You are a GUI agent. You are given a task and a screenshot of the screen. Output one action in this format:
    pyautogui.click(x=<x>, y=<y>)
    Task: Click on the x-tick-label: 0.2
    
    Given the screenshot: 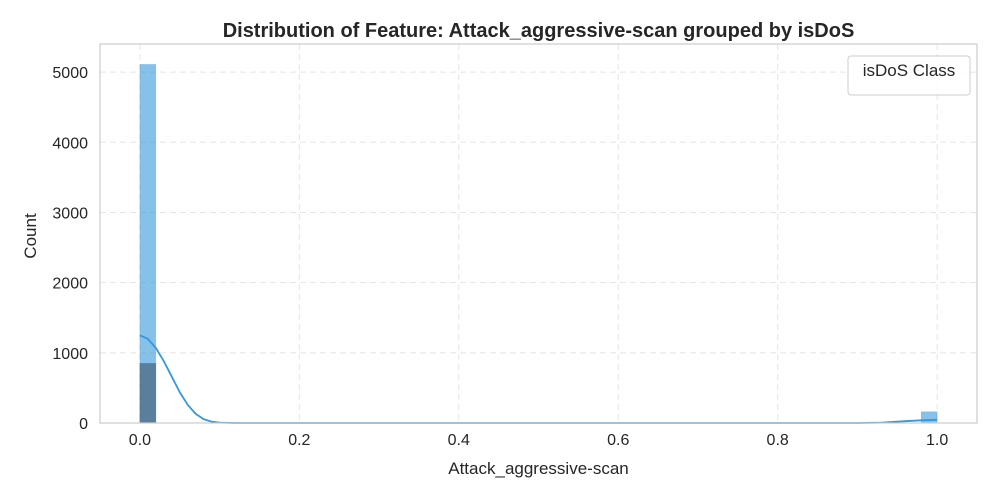 What is the action you would take?
    pyautogui.click(x=299, y=440)
    